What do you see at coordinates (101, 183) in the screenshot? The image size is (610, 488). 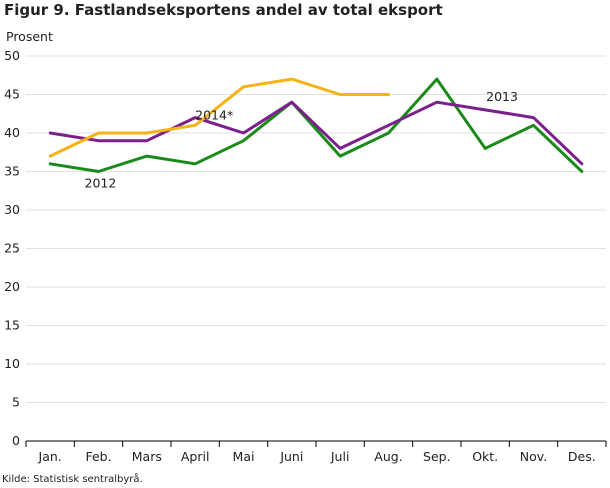 I see `series-label: 2012` at bounding box center [101, 183].